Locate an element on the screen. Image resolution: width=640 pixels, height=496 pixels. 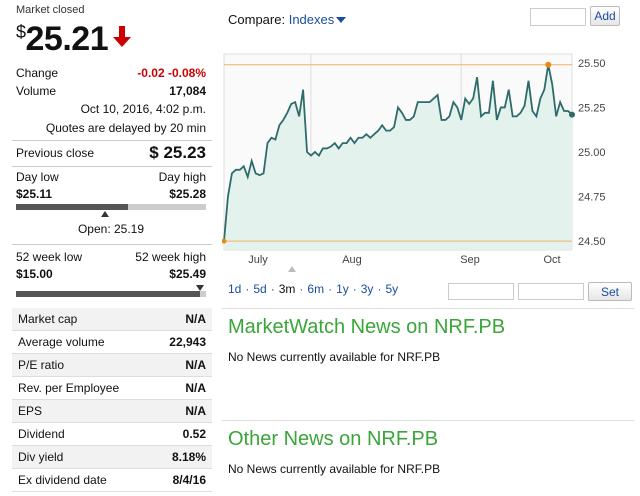
range-5d: 5d is located at coordinates (260, 289).